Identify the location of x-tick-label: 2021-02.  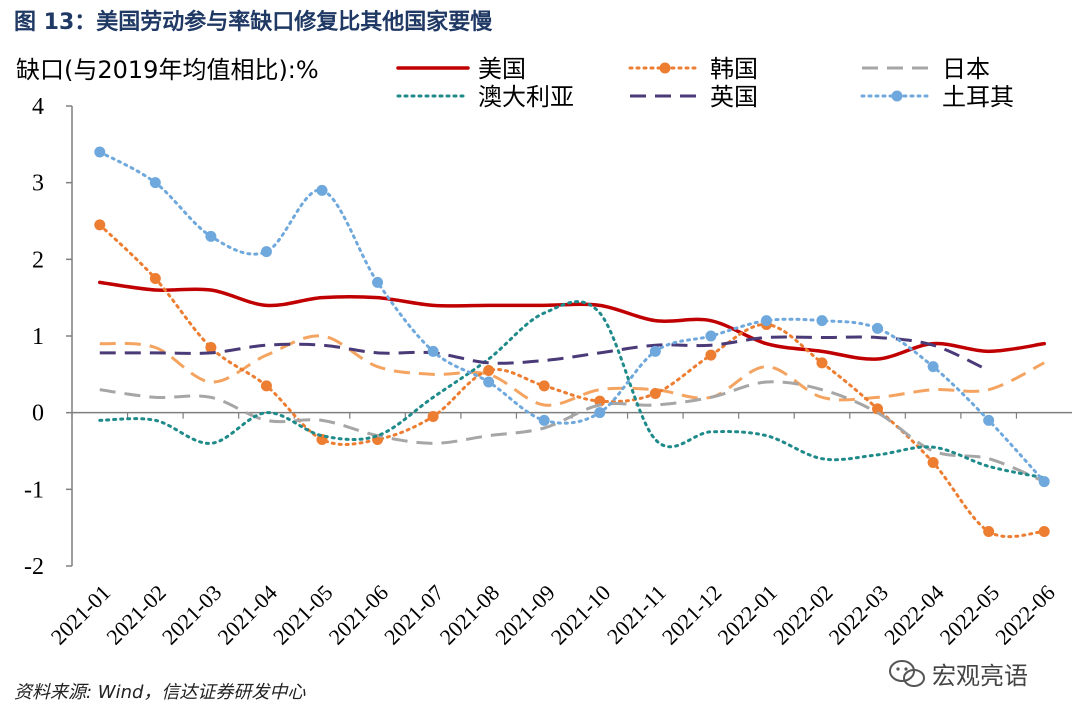
(136, 615).